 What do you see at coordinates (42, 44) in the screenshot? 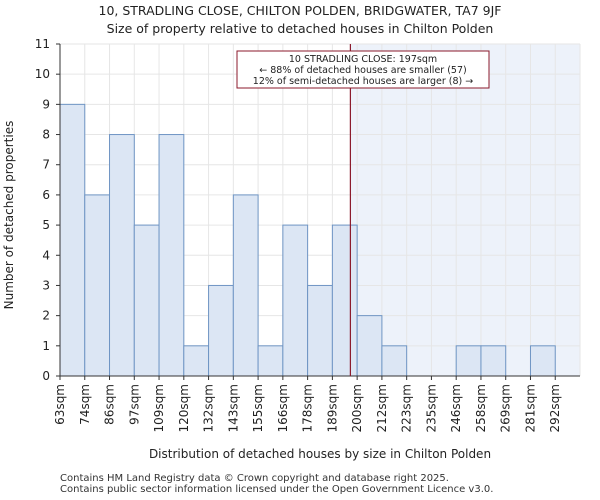
I see `y-tick-label: 11` at bounding box center [42, 44].